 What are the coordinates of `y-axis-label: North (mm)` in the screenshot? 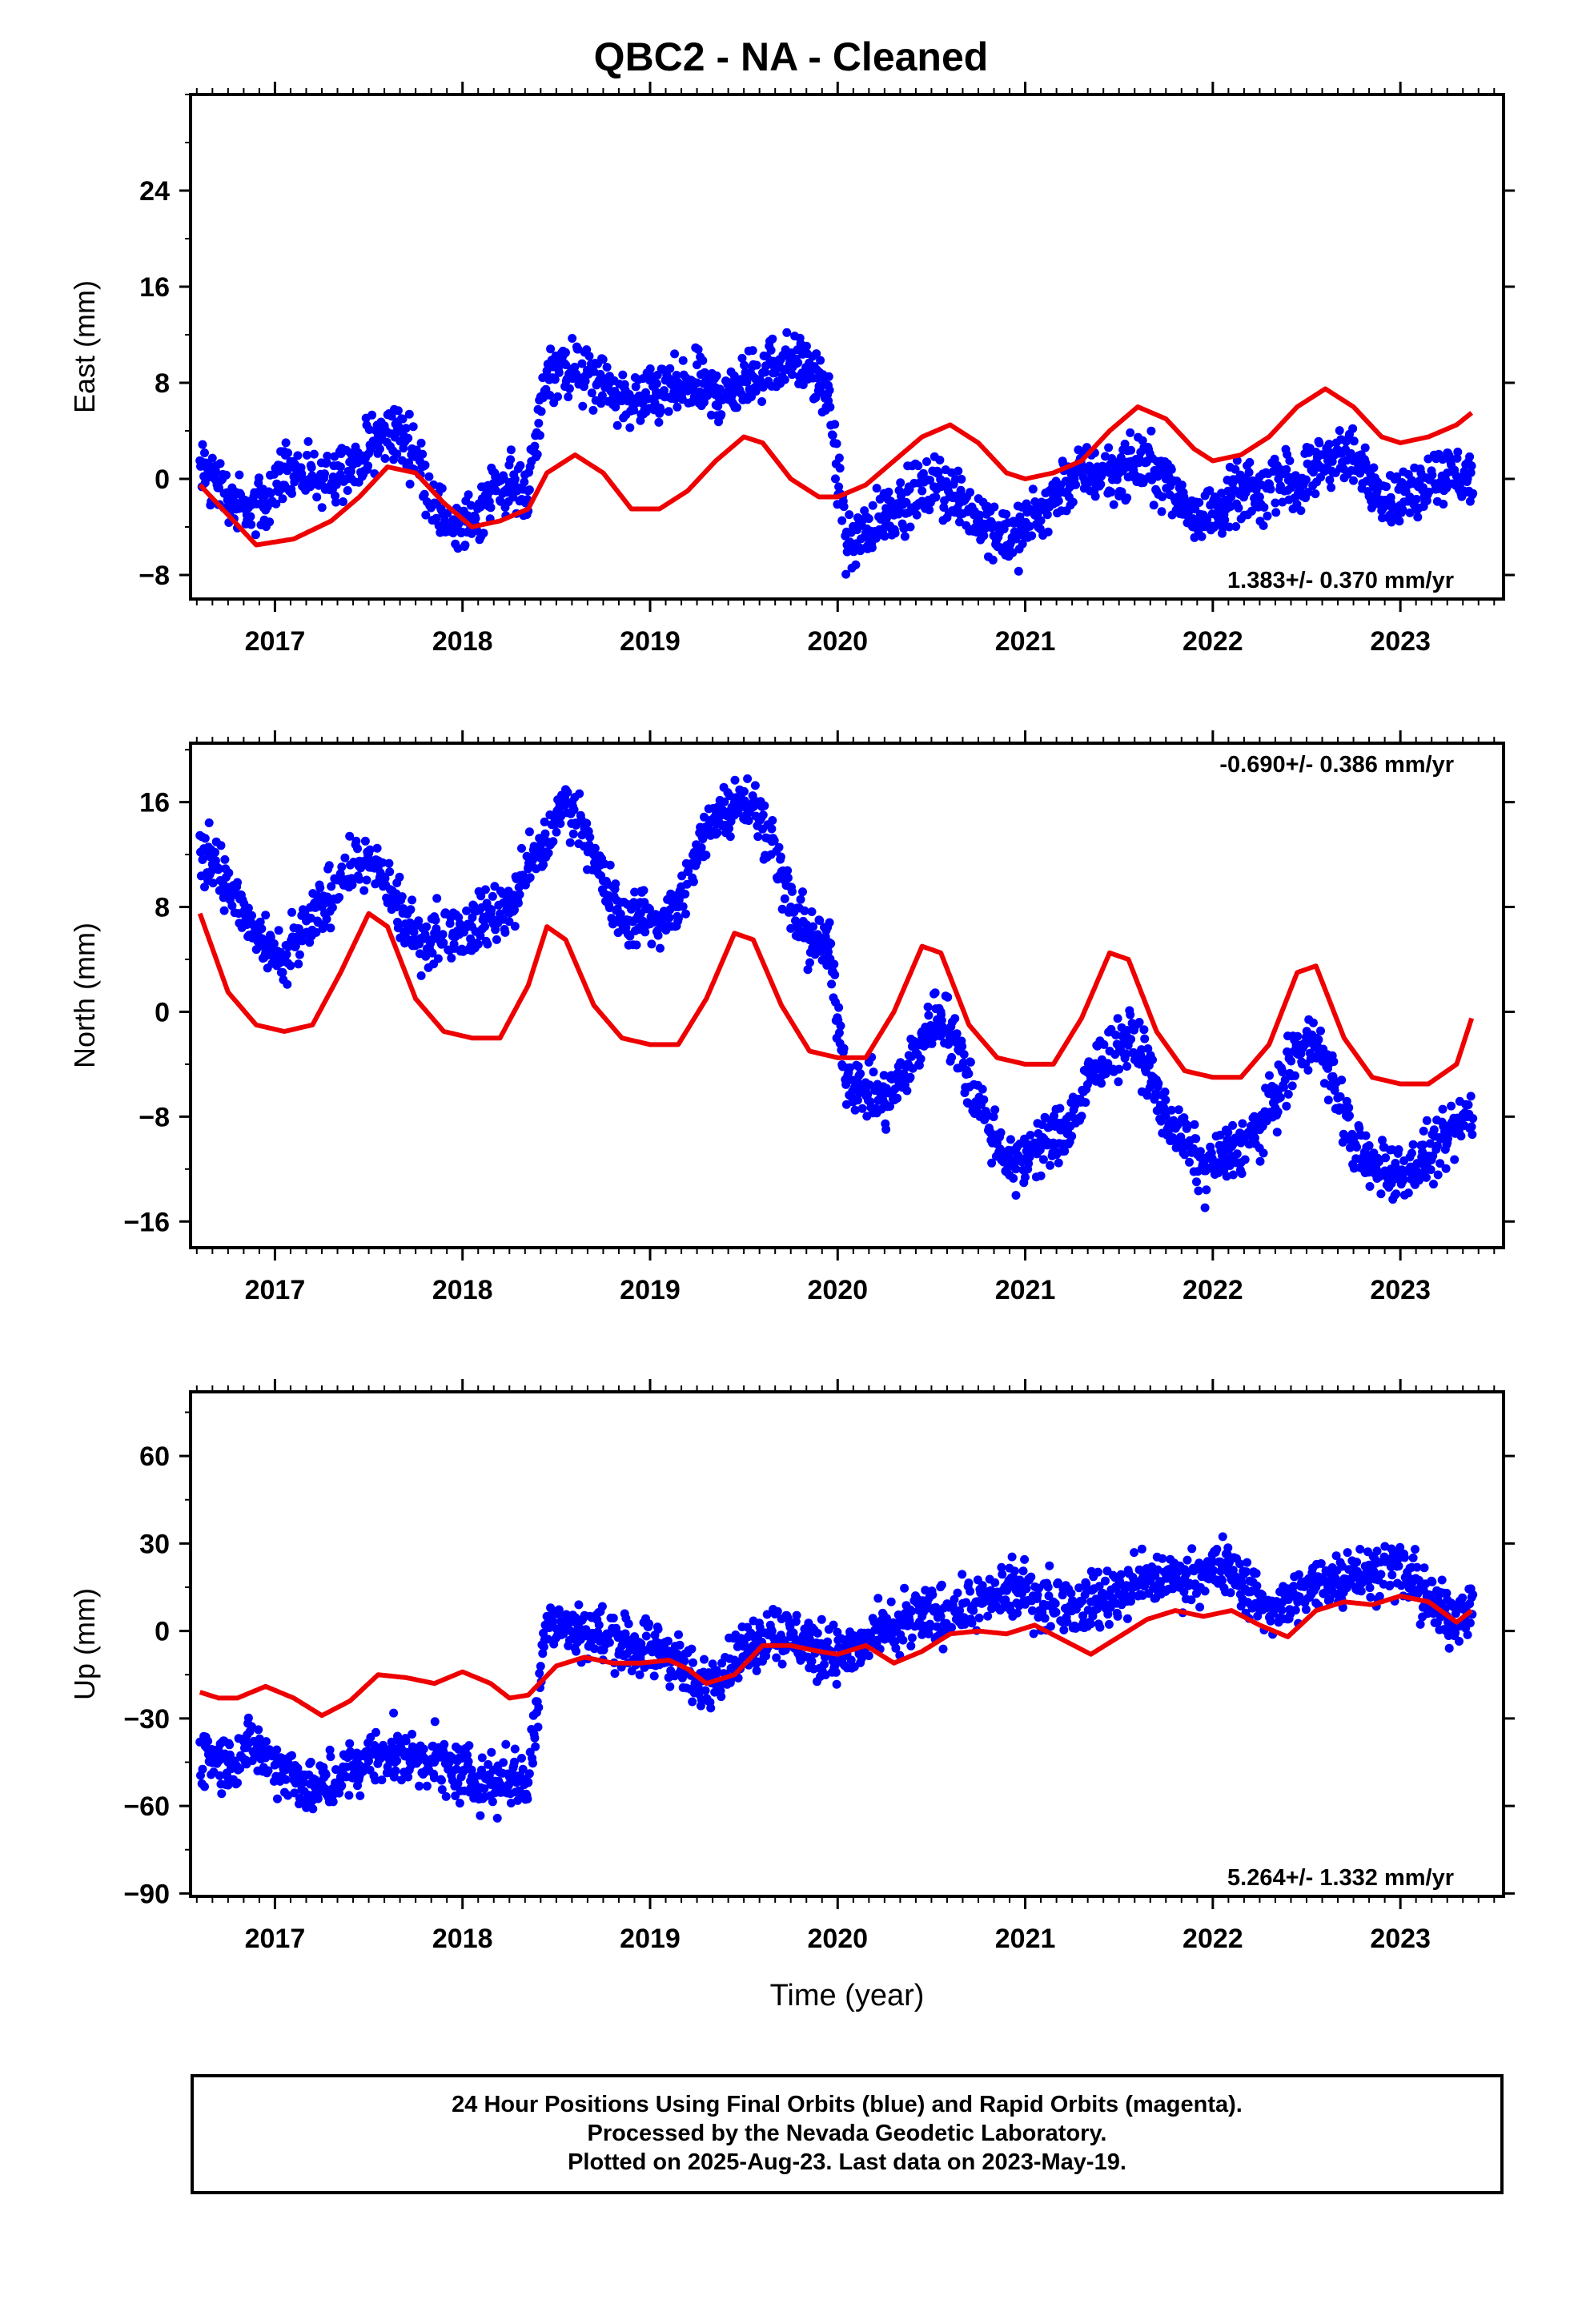 It's located at (84, 995).